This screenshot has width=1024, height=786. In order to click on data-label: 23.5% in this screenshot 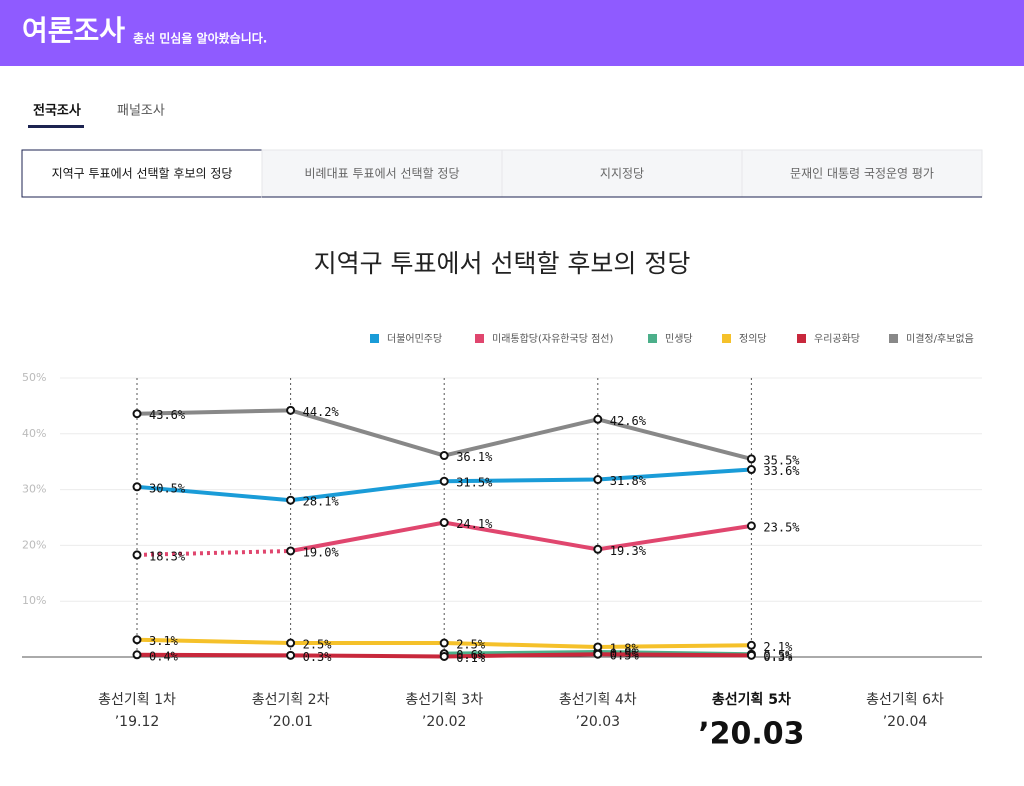, I will do `click(781, 527)`.